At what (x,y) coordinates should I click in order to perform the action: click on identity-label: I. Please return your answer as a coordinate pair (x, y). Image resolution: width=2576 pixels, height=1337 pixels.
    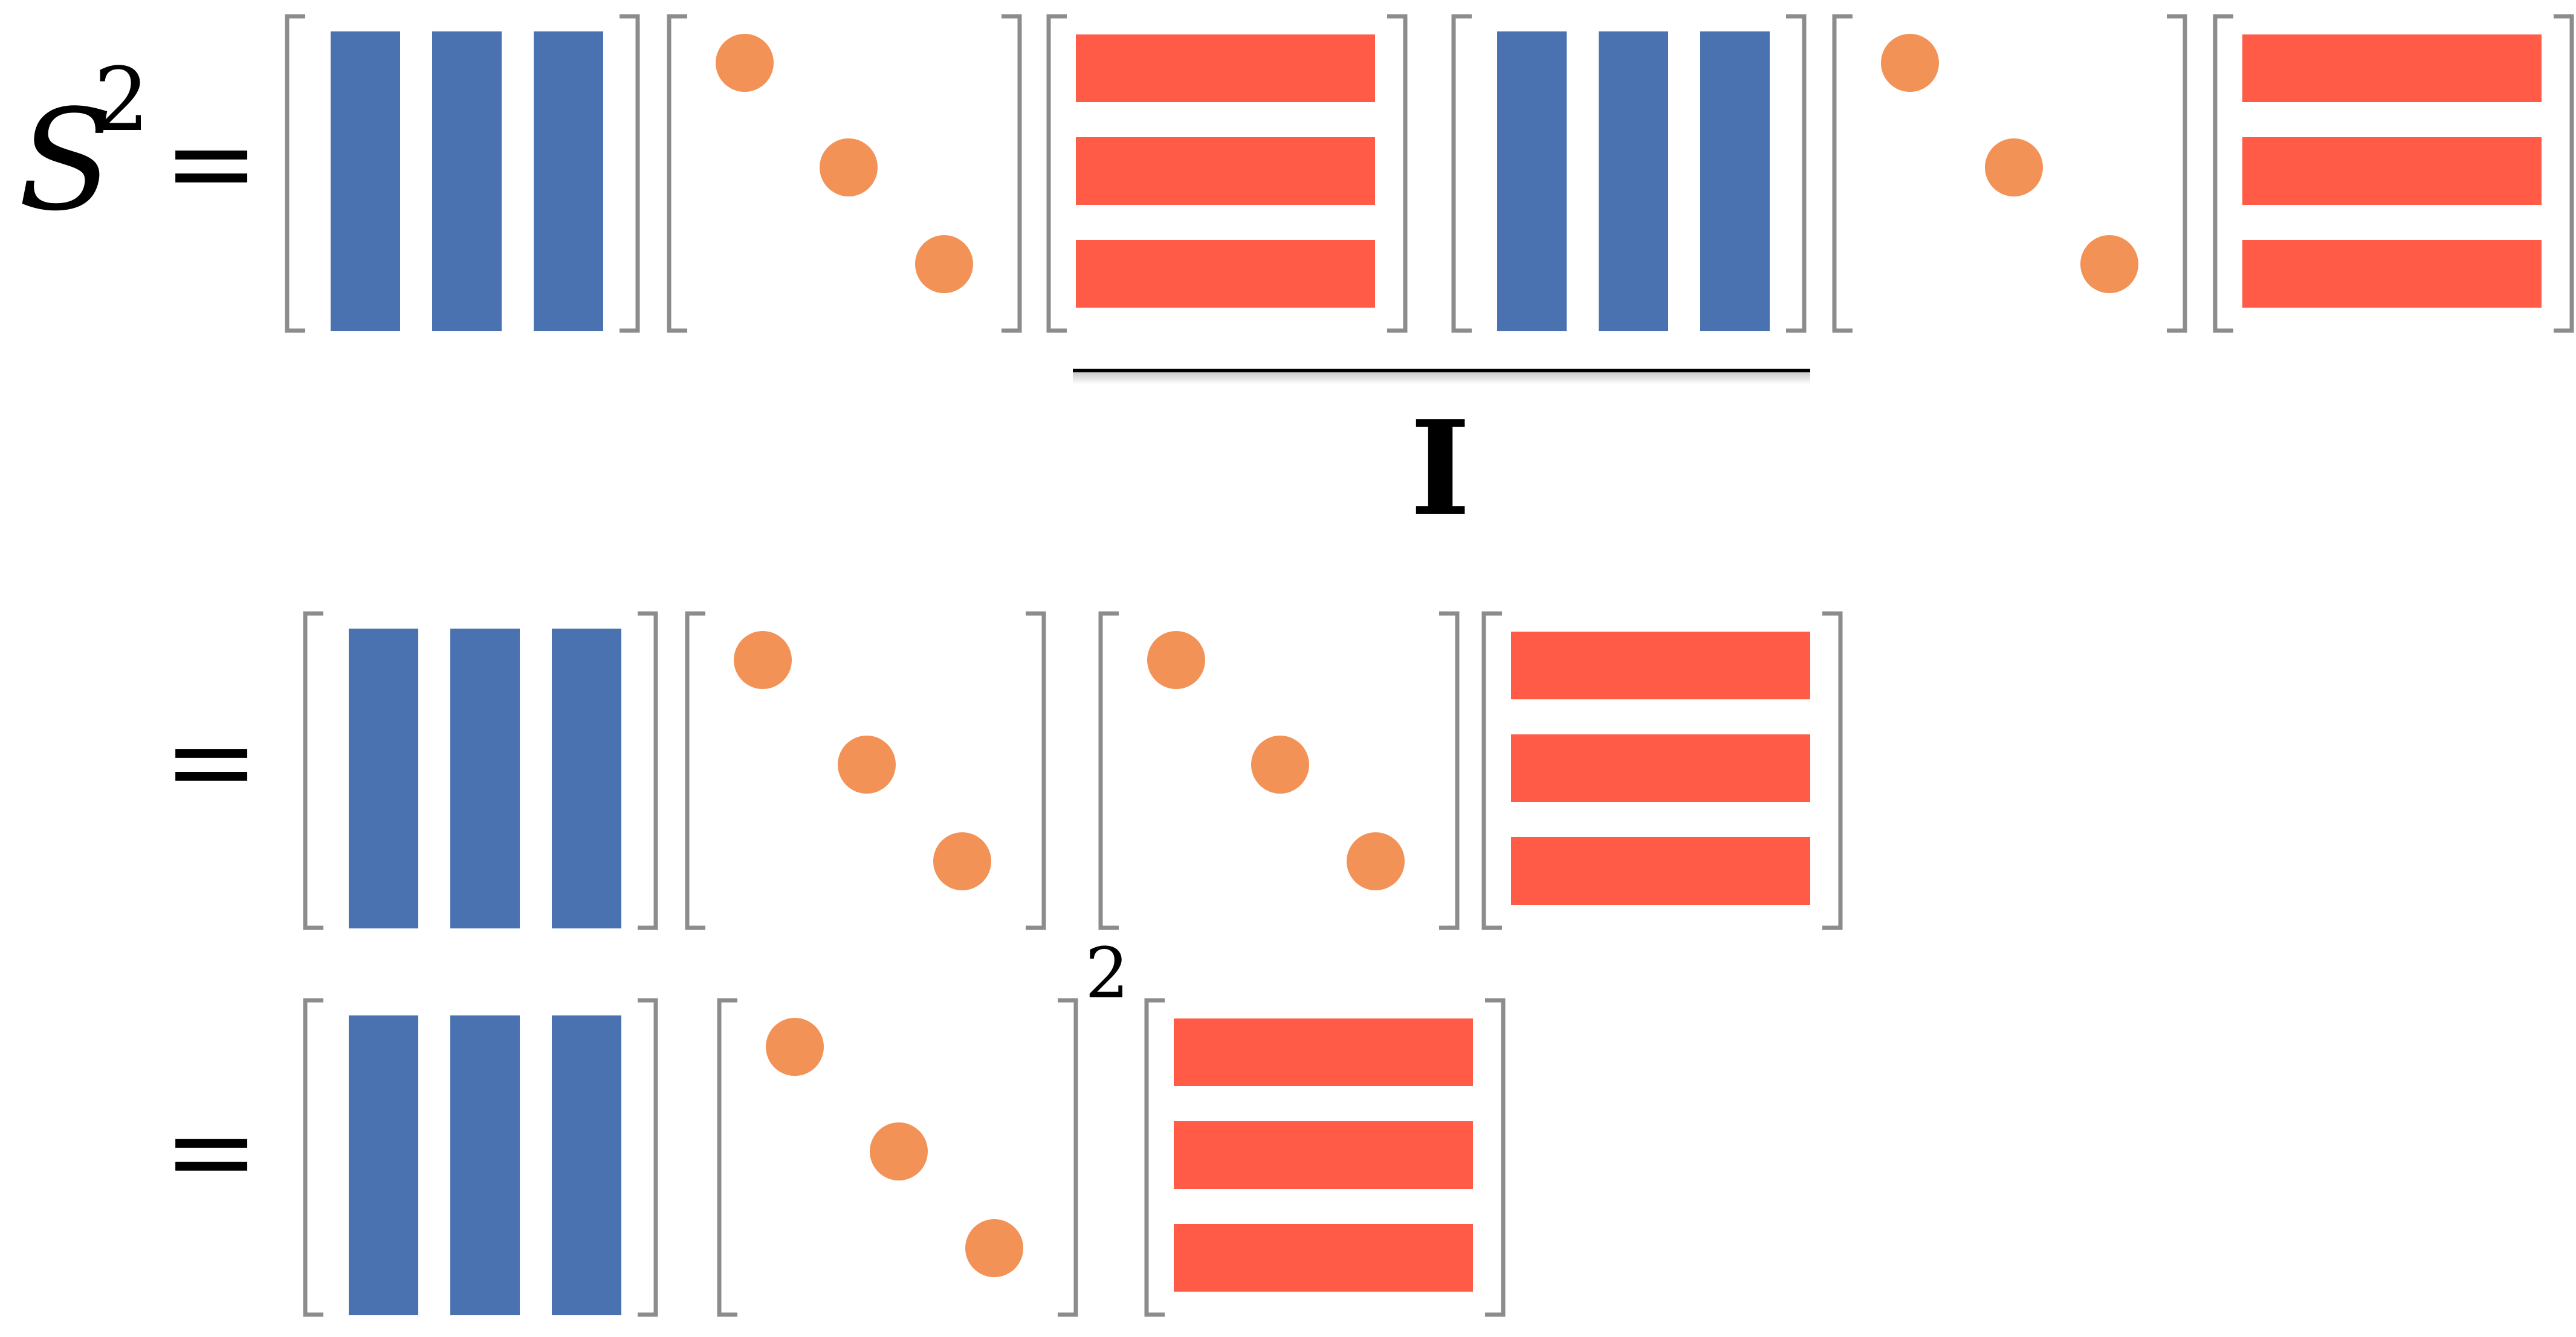
    Looking at the image, I should click on (1440, 468).